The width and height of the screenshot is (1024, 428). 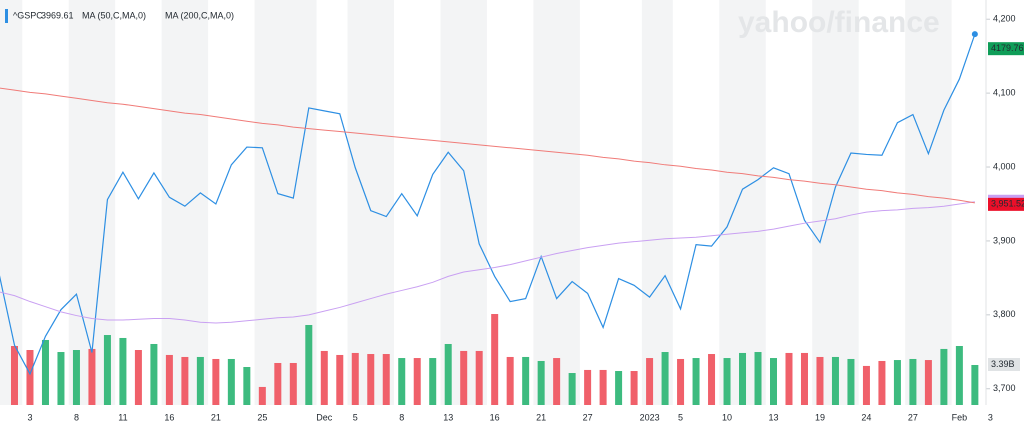 What do you see at coordinates (324, 417) in the screenshot?
I see `x-tick-label: Dec` at bounding box center [324, 417].